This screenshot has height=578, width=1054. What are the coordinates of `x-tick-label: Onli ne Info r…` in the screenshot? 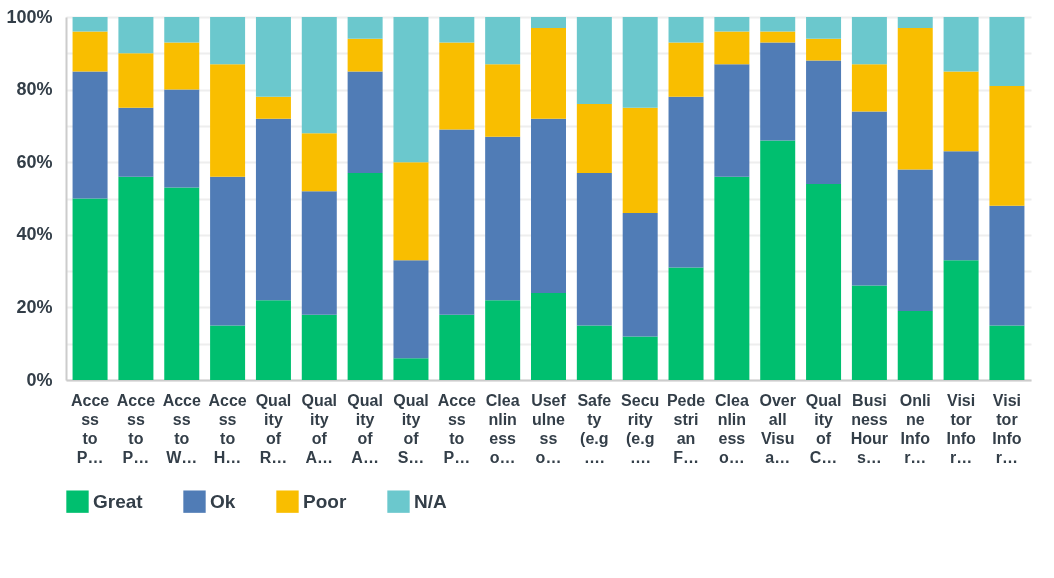 It's located at (915, 428).